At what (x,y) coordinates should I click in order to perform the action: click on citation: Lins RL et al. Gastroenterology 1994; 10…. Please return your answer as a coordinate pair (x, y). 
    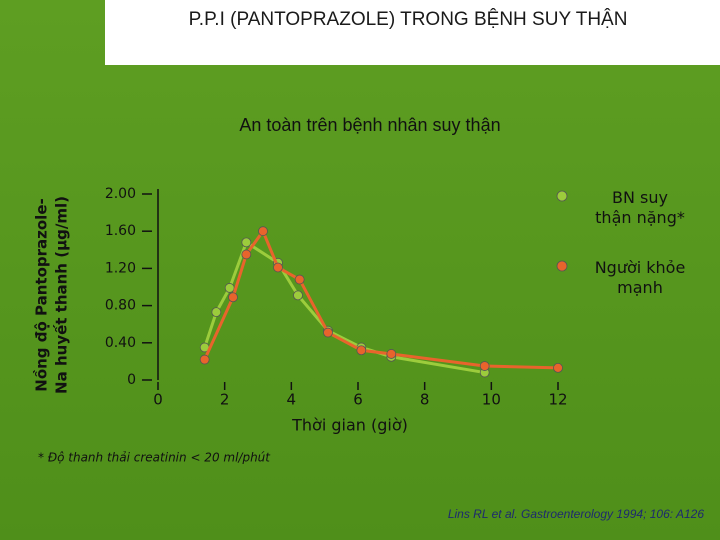
    Looking at the image, I should click on (576, 514).